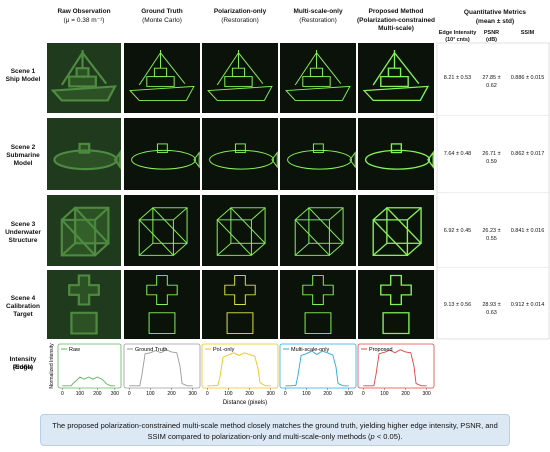  I want to click on plot-frame, so click(89, 366).